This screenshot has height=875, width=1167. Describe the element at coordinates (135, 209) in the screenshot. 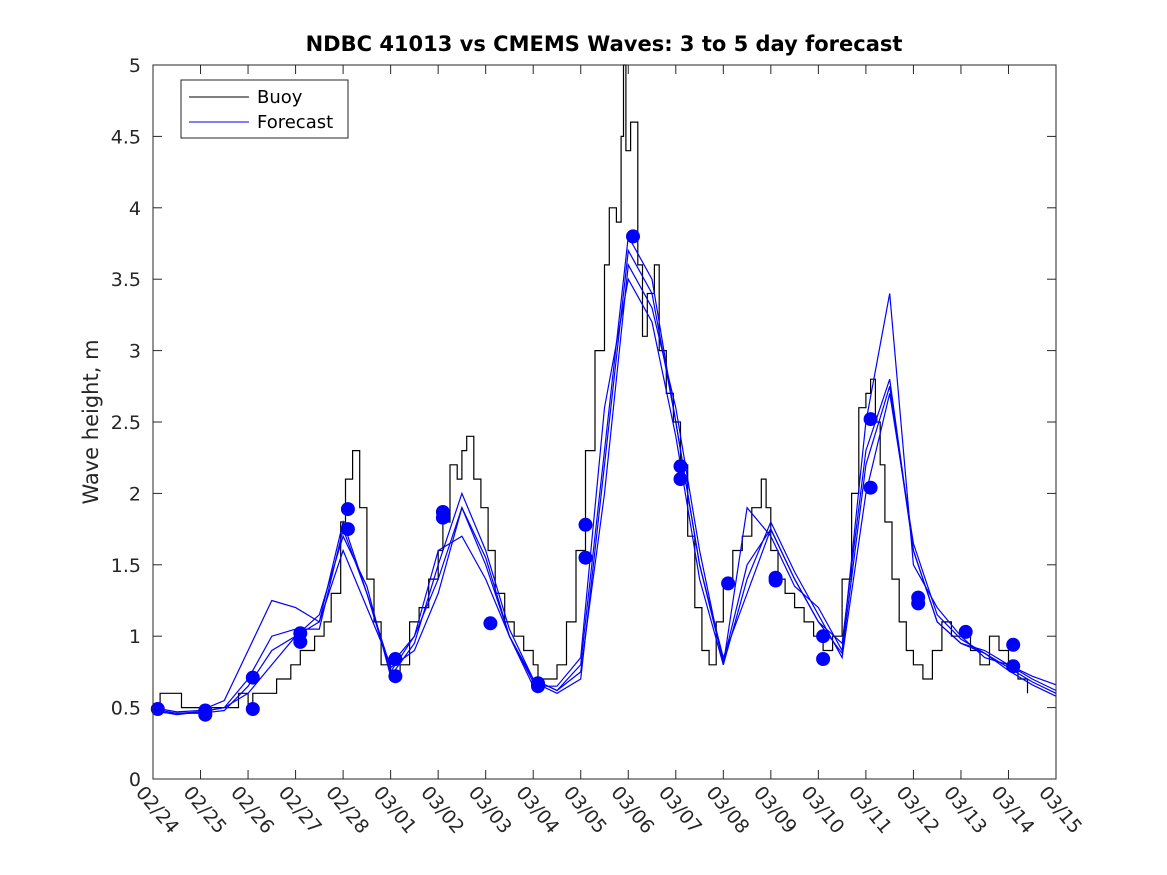

I see `y-tick-label: 4` at that location.